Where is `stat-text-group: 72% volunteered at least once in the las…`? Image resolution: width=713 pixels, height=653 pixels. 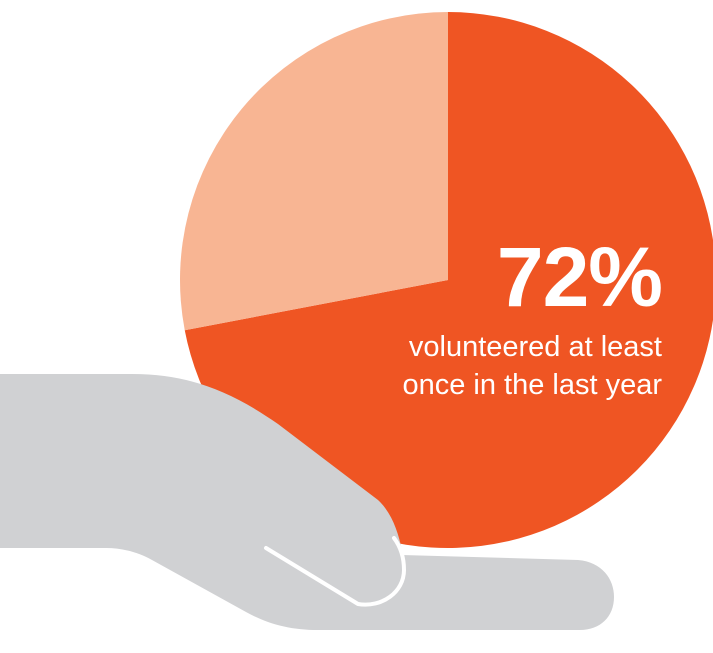
stat-text-group: 72% volunteered at least once in the las… is located at coordinates (532, 315).